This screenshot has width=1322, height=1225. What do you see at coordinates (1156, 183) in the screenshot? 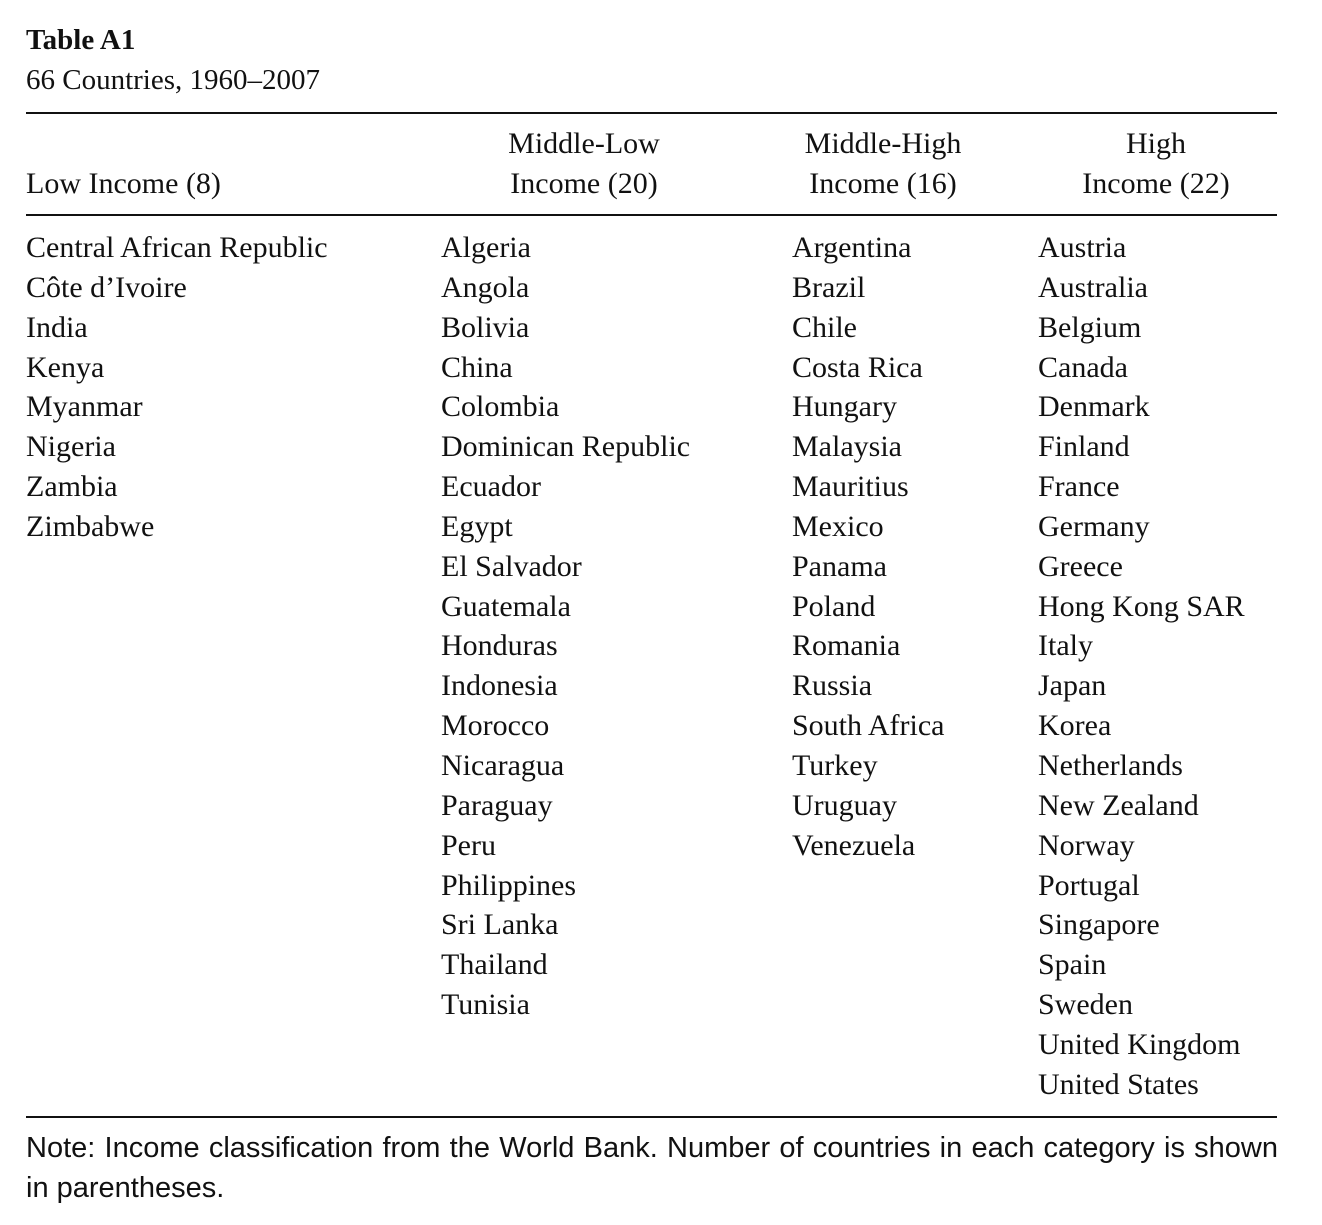
I see `header-line2: Income (22)` at bounding box center [1156, 183].